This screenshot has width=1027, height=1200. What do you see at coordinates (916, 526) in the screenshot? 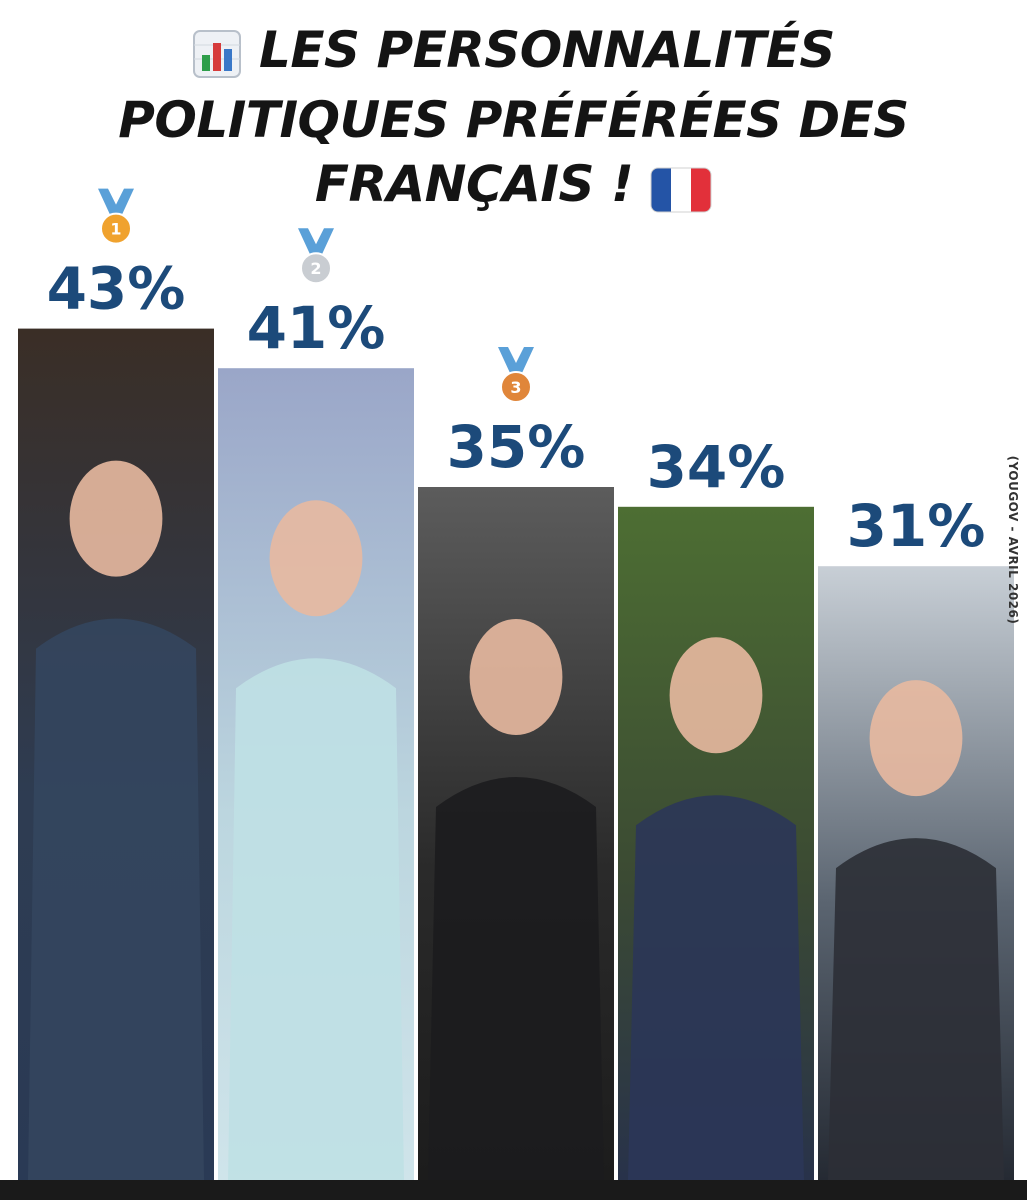
I see `value-label-5: 31%` at bounding box center [916, 526].